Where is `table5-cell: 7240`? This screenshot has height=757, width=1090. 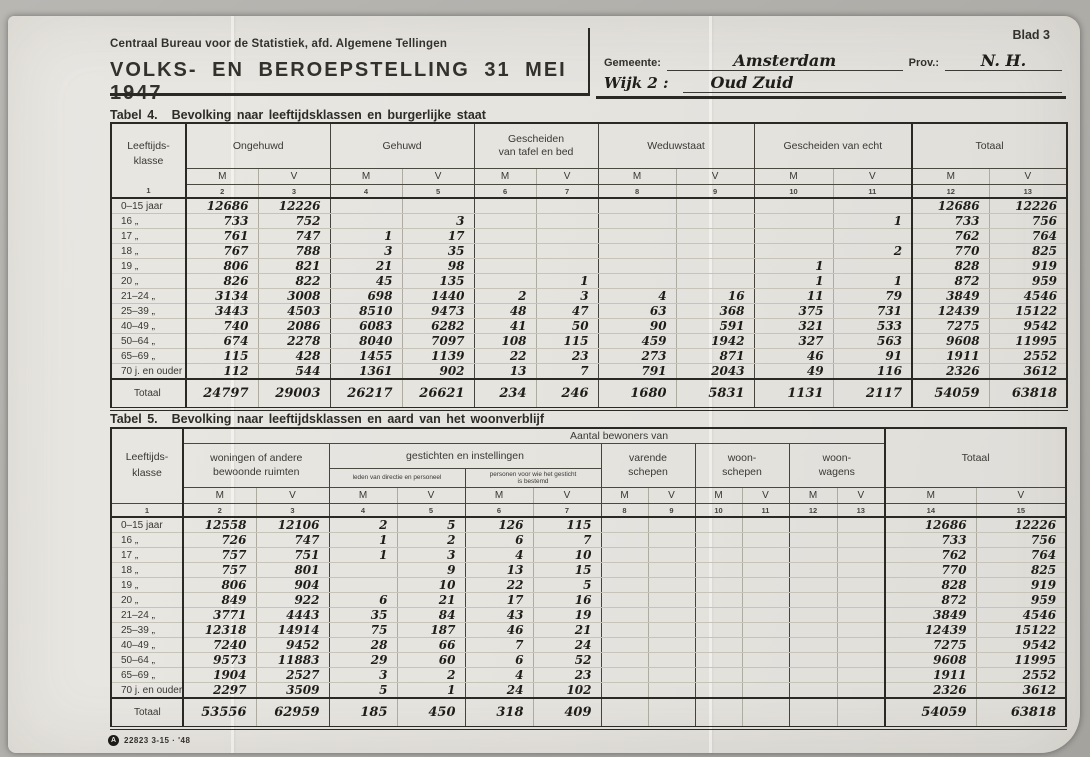
table5-cell: 7240 is located at coordinates (219, 645).